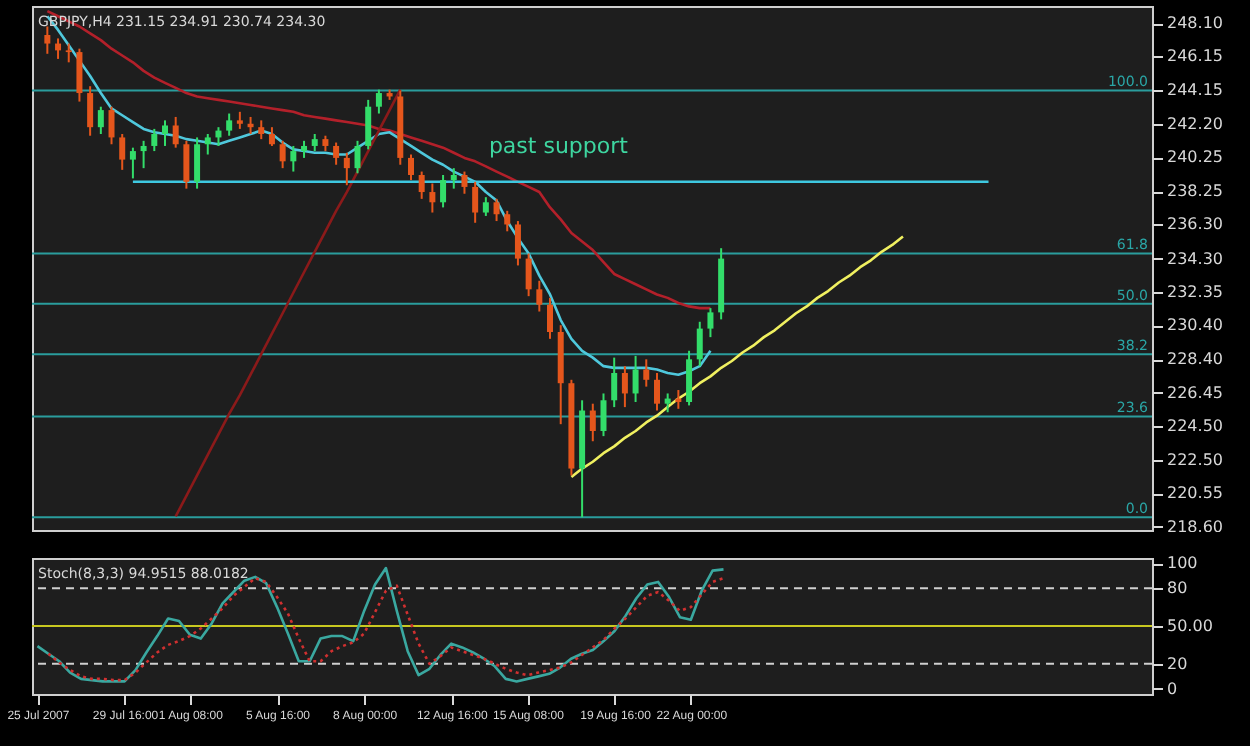 Image resolution: width=1250 pixels, height=746 pixels. What do you see at coordinates (1195, 291) in the screenshot?
I see `y-tick-label: 232.35` at bounding box center [1195, 291].